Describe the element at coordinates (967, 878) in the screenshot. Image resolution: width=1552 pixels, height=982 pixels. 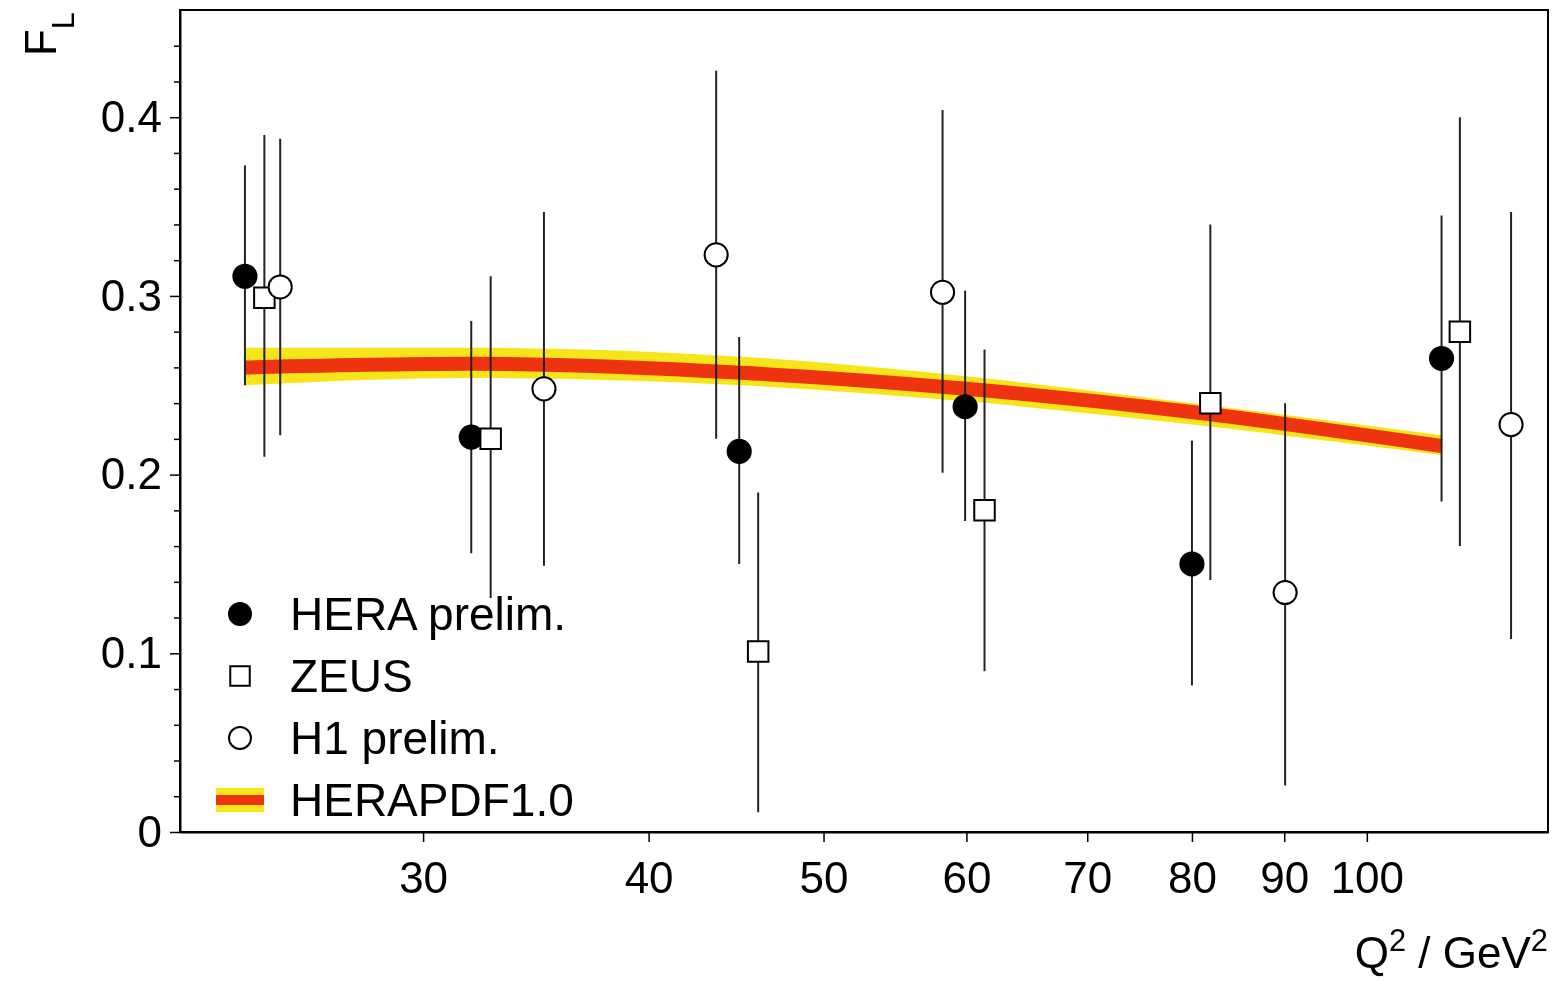
I see `x-tick-label: 60` at that location.